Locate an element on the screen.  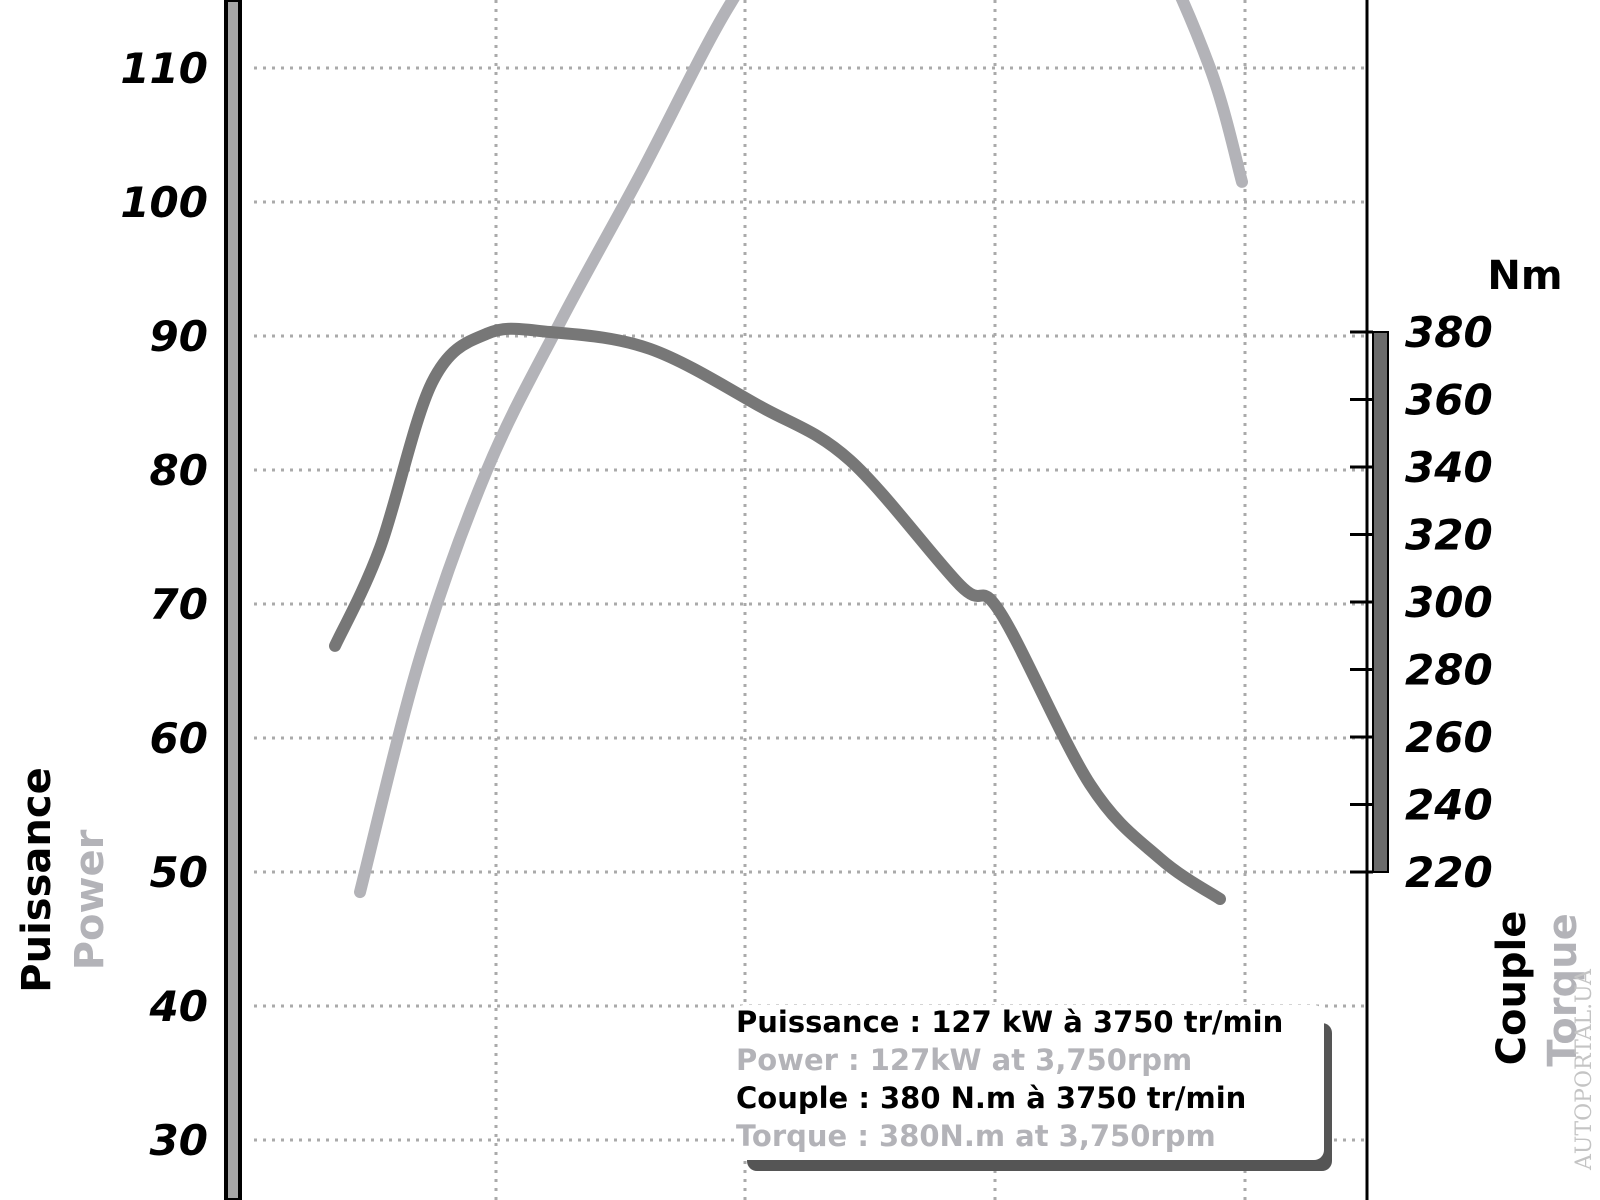
right-axis-title-en: Torque is located at coordinates (1563, 989).